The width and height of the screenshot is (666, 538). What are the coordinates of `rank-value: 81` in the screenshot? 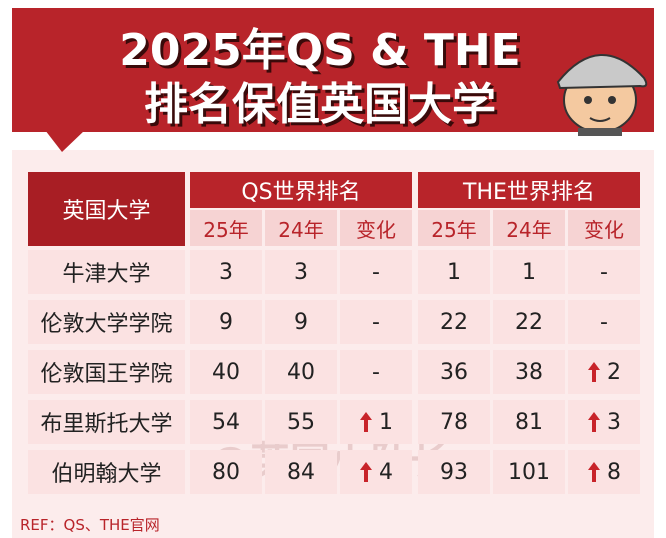 It's located at (529, 422).